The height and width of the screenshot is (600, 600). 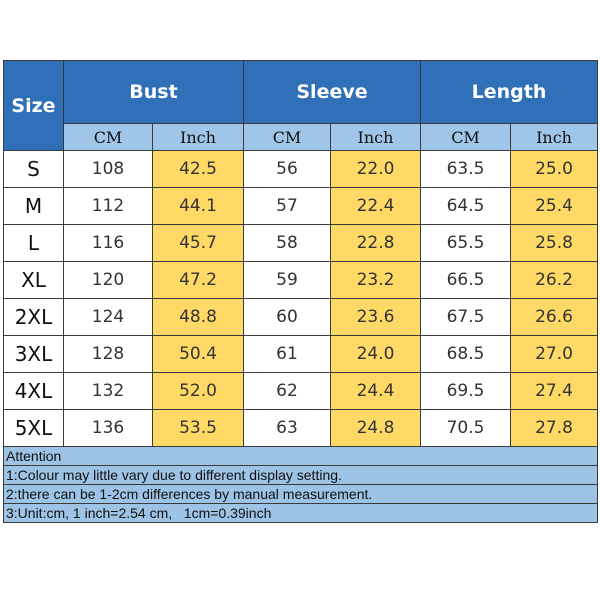 What do you see at coordinates (33, 169) in the screenshot?
I see `size-cell: S` at bounding box center [33, 169].